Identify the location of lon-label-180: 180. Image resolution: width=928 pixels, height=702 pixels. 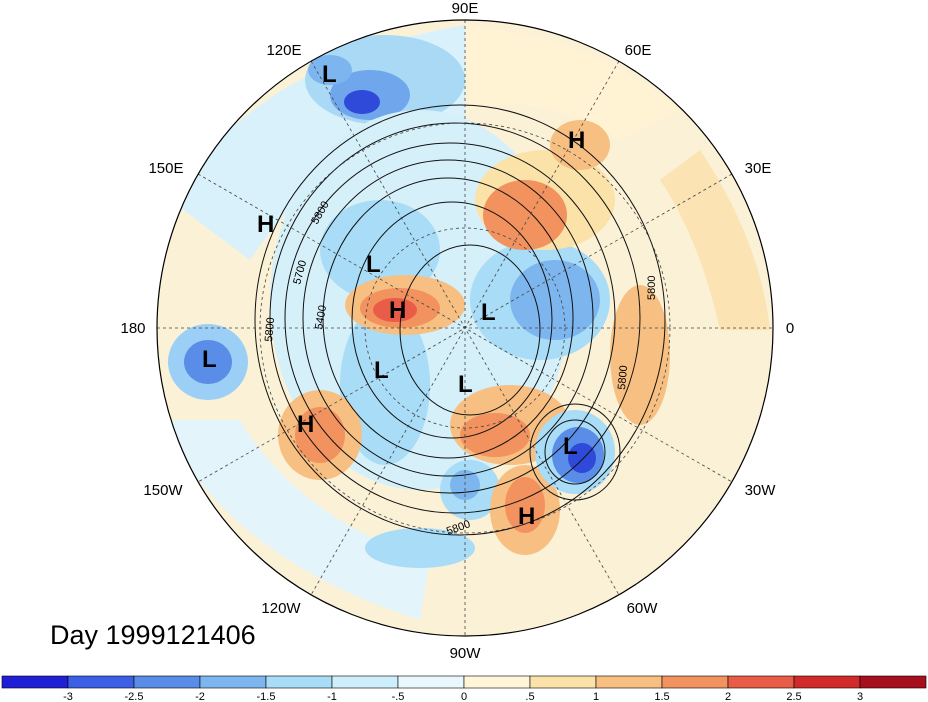
(132, 328).